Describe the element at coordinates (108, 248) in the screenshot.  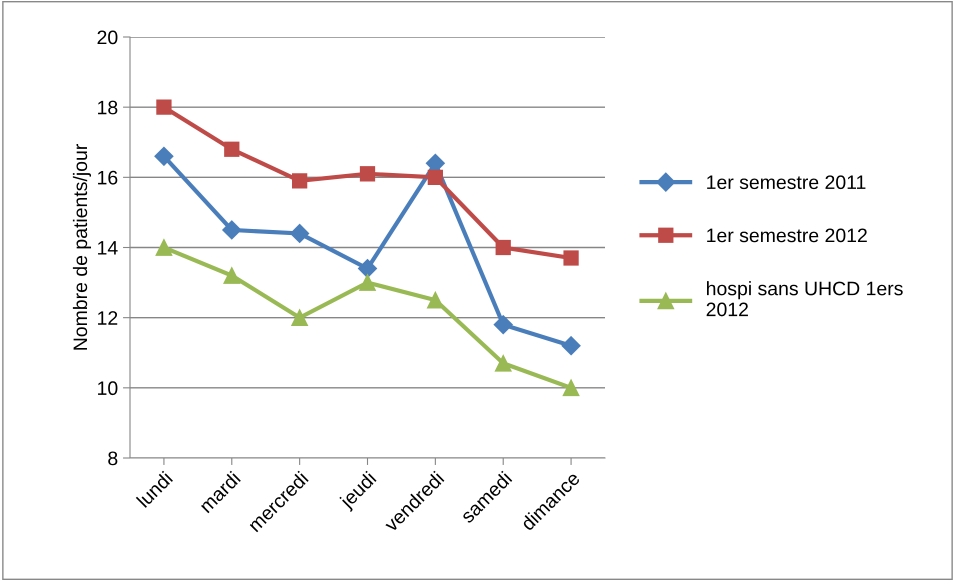
I see `y-tick-label: 14` at that location.